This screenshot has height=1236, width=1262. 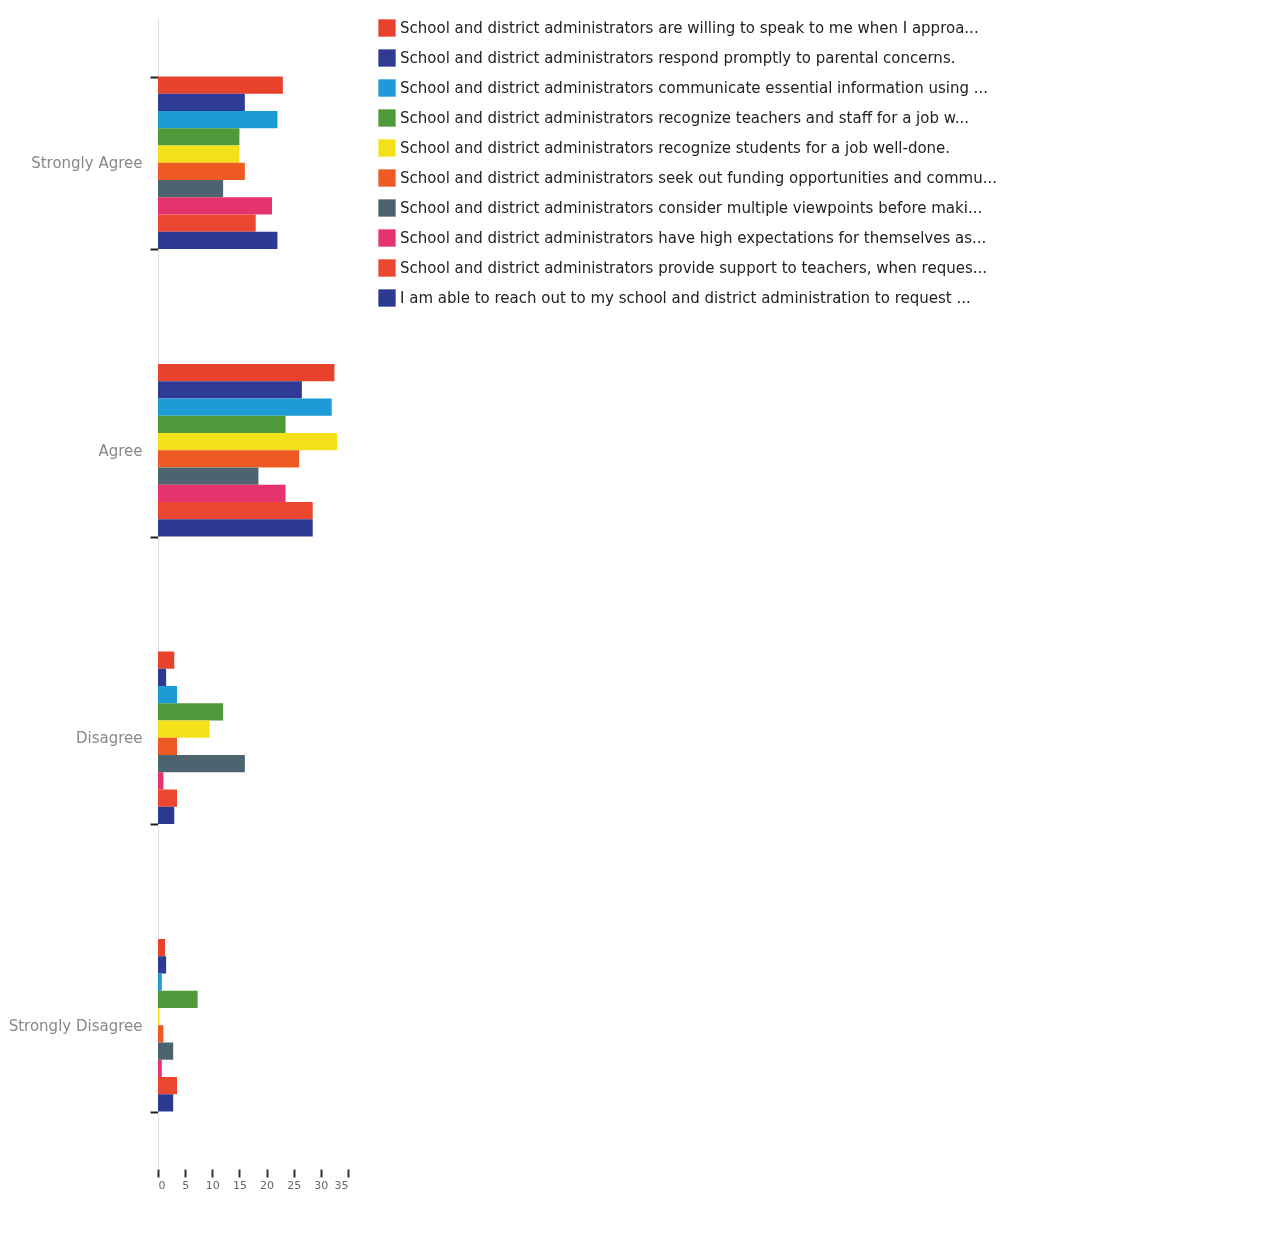 I want to click on x-tick-label: 25, so click(x=294, y=1185).